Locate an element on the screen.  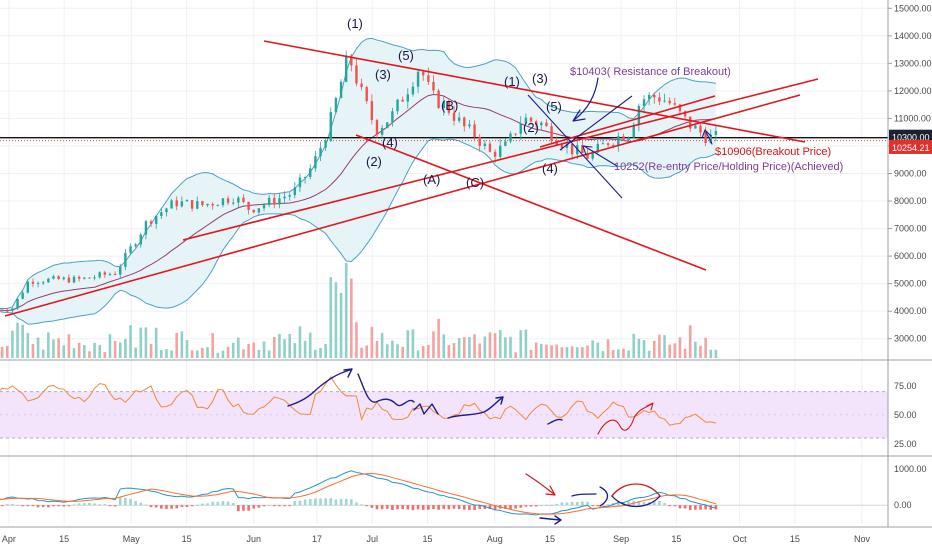
annotation-breakout: $10906(Breakout Price) is located at coordinates (773, 152).